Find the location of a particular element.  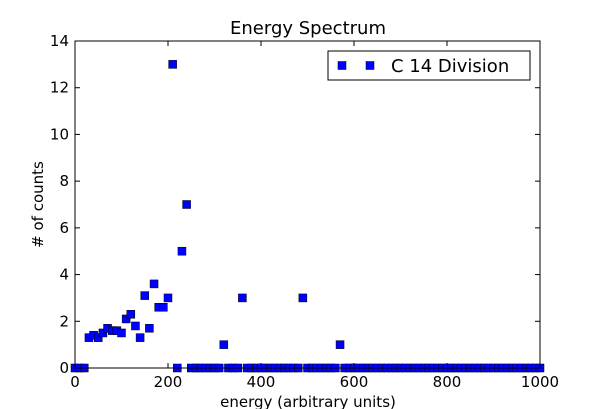

y-axis-label: # of counts is located at coordinates (38, 204).